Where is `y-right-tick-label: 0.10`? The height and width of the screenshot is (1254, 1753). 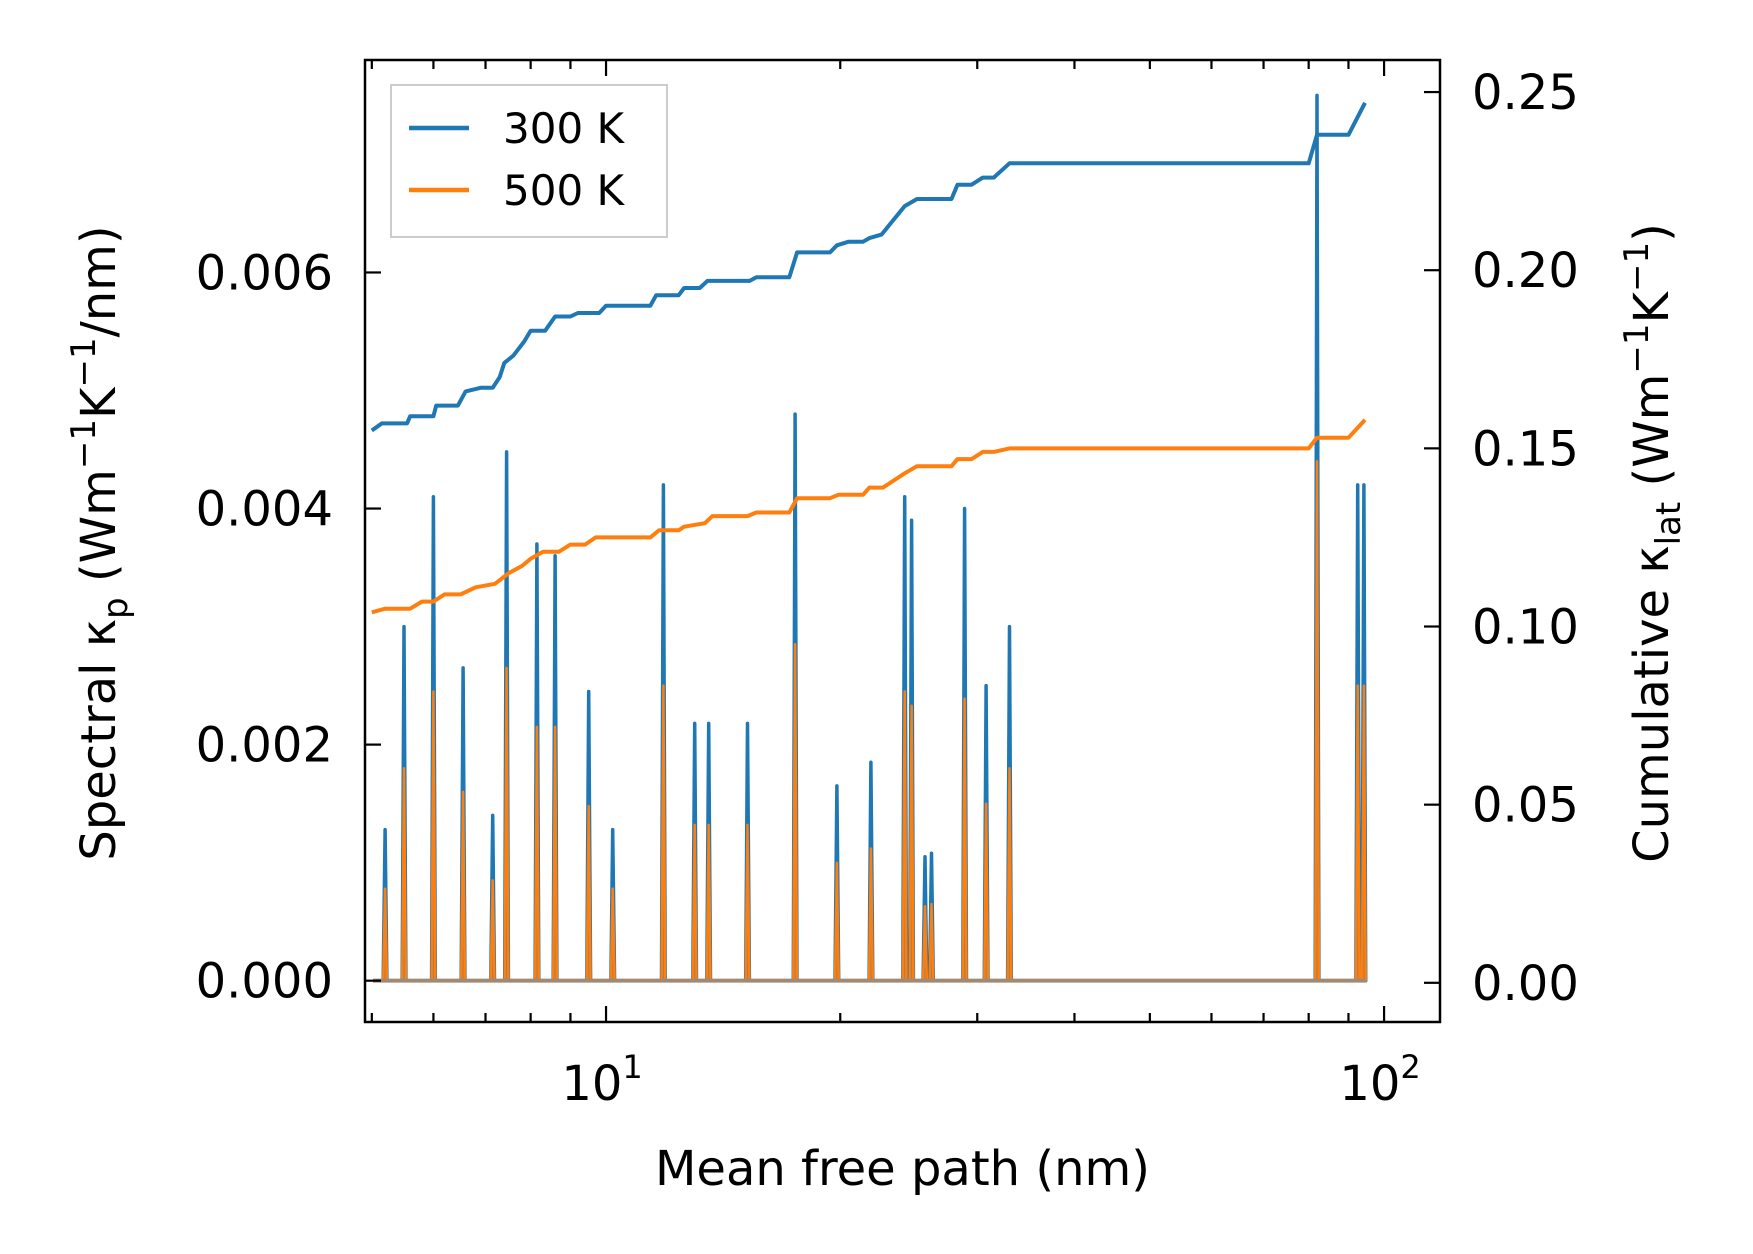 y-right-tick-label: 0.10 is located at coordinates (1525, 628).